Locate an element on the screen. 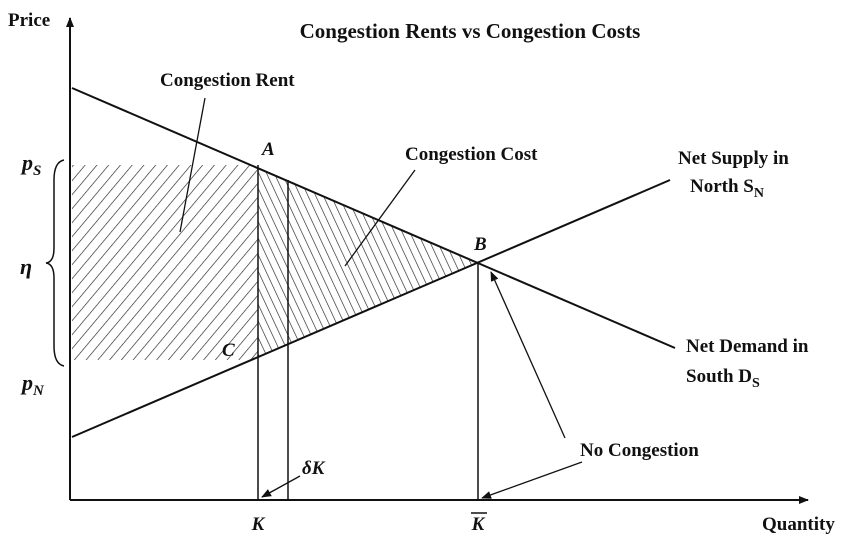 This screenshot has width=845, height=539. supply-label-1: Net Supply in is located at coordinates (733, 158).